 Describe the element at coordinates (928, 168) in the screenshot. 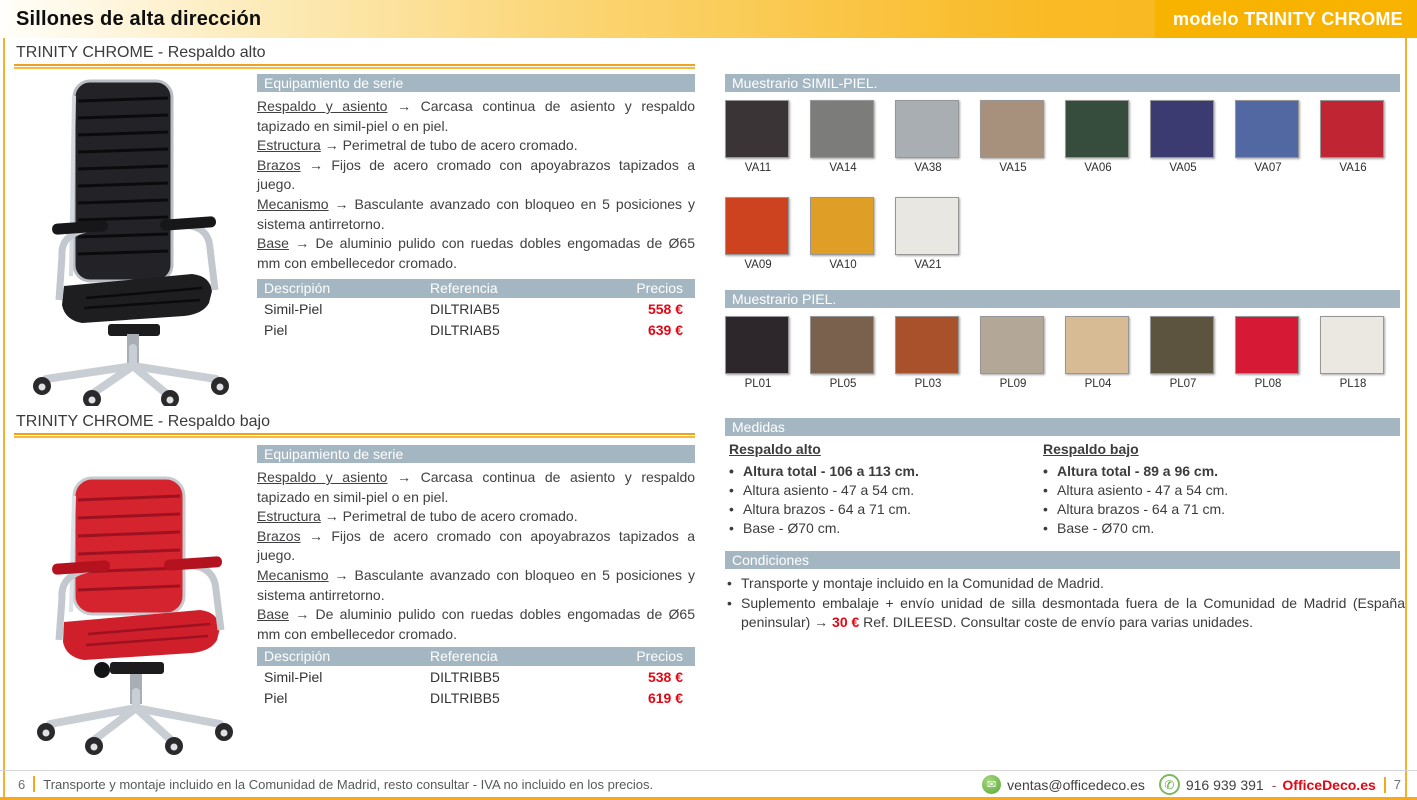

I see `swatch-label: VA38` at that location.